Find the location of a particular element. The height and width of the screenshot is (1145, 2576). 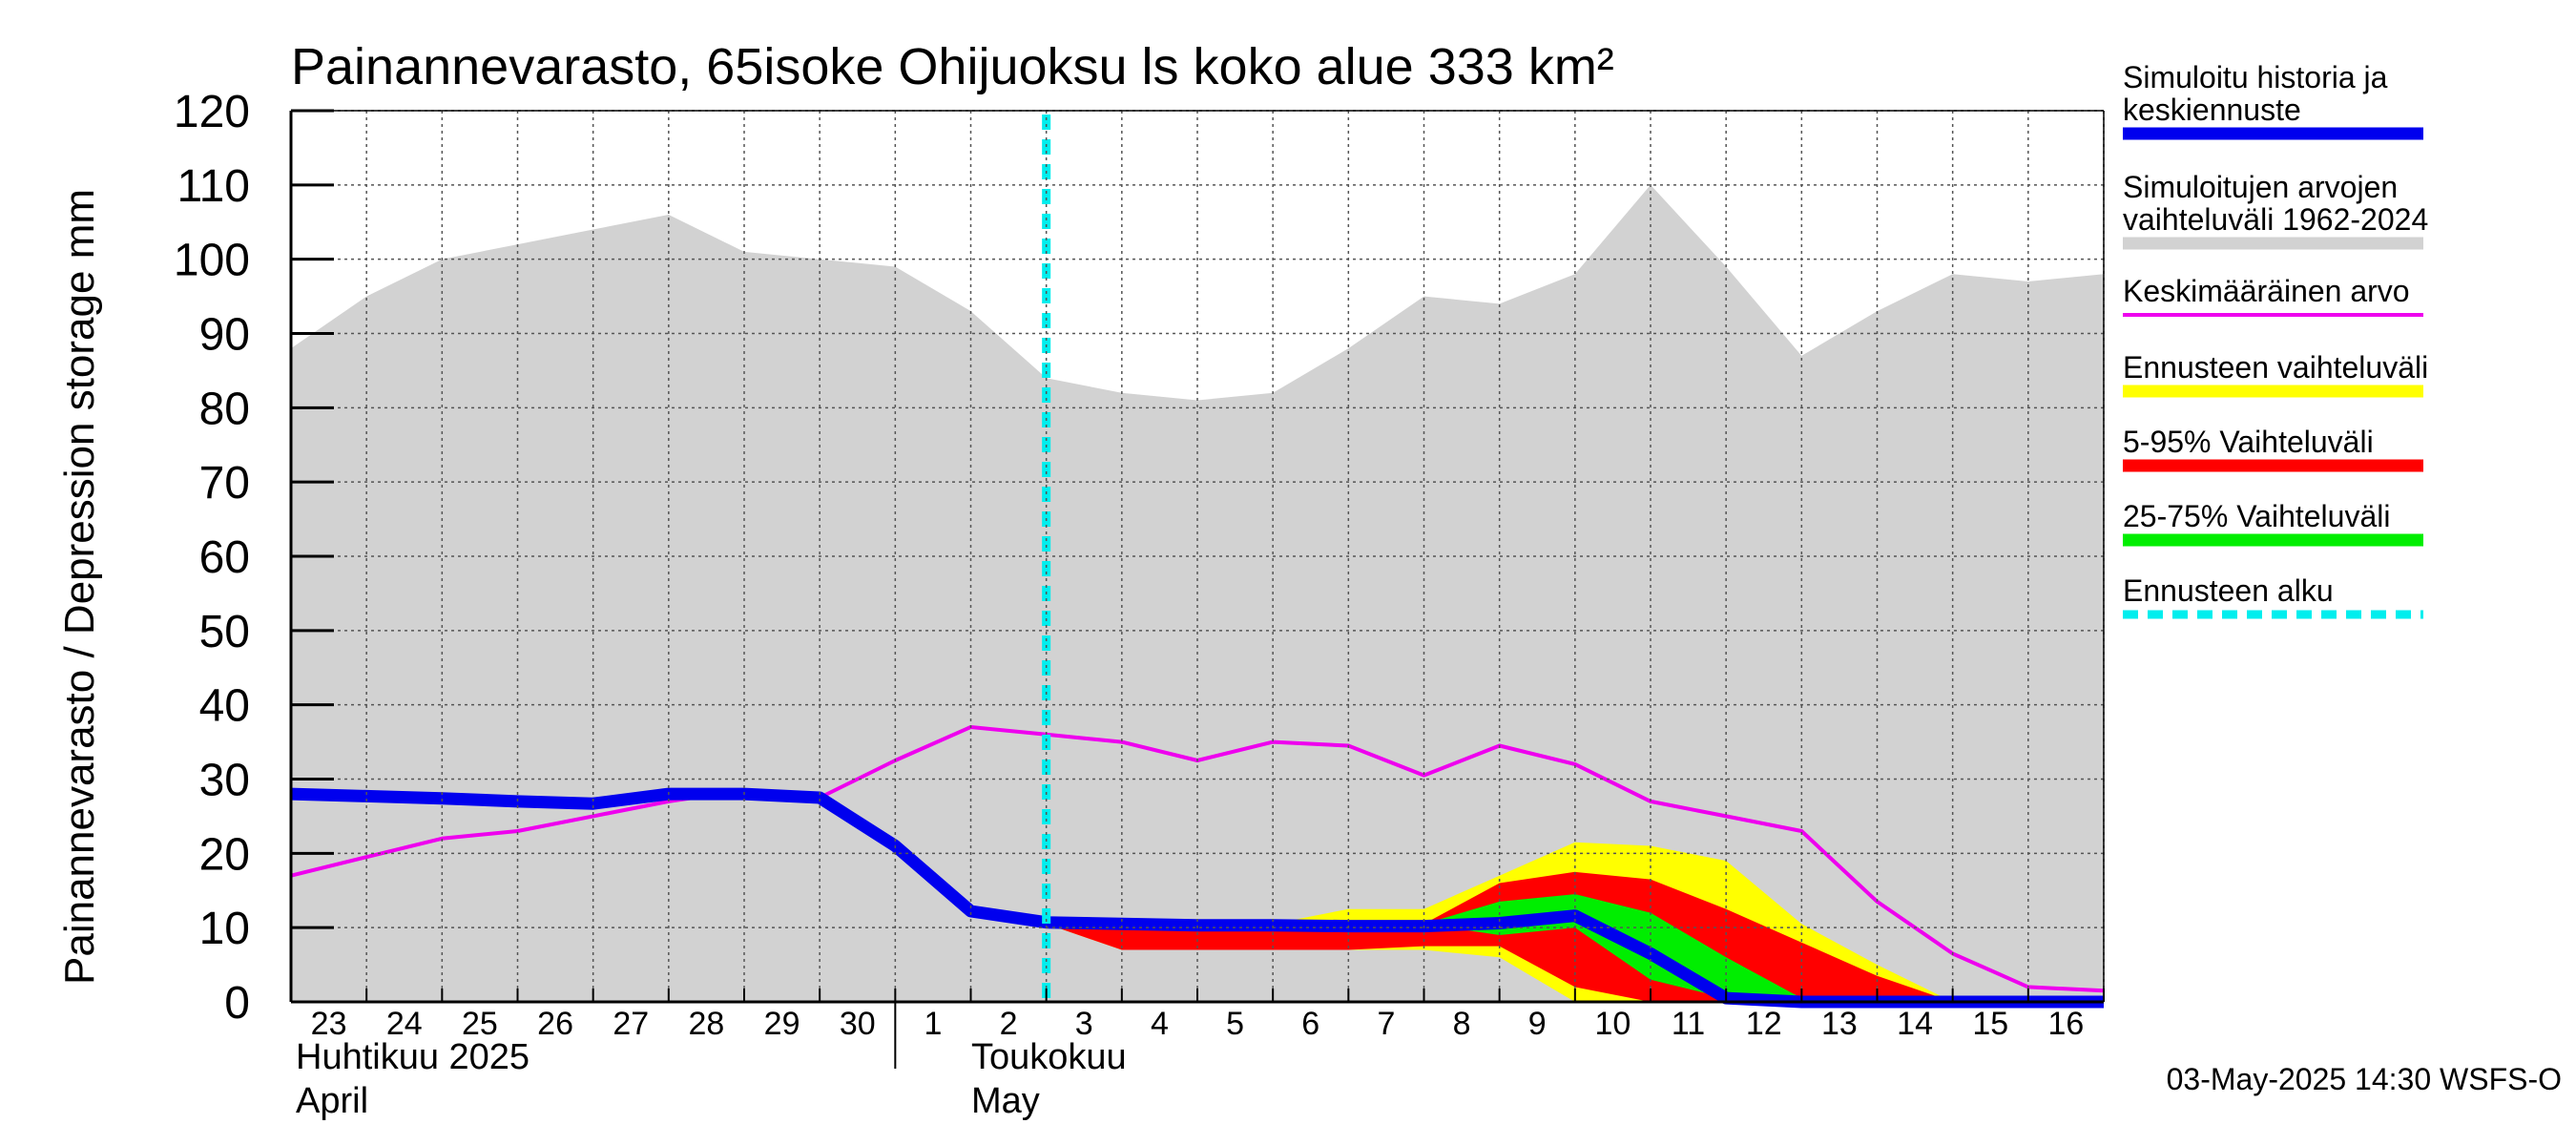

x-tick-label: 11 is located at coordinates (1688, 1024).